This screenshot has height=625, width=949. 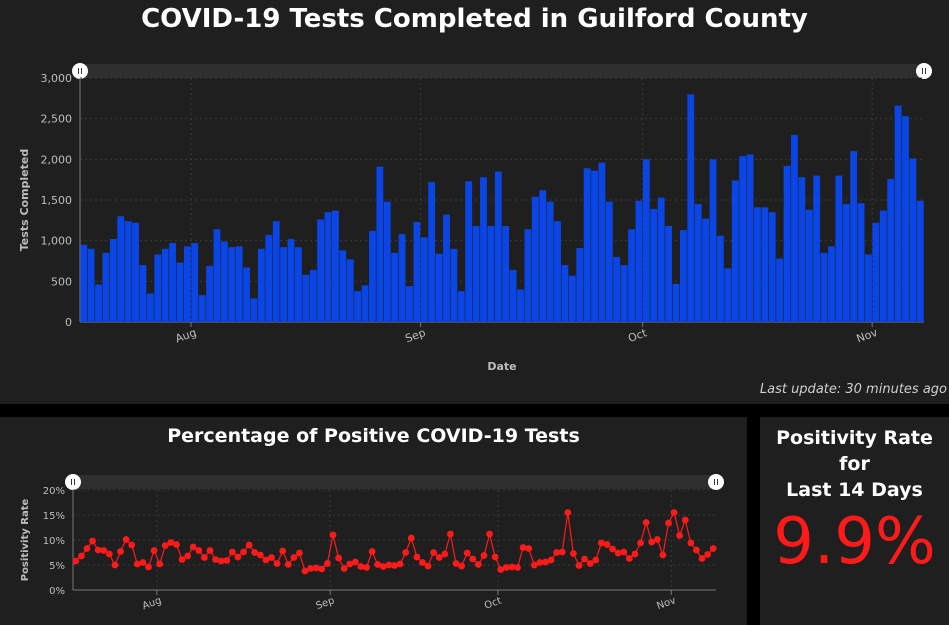 What do you see at coordinates (68, 322) in the screenshot?
I see `y-tick-label: 0` at bounding box center [68, 322].